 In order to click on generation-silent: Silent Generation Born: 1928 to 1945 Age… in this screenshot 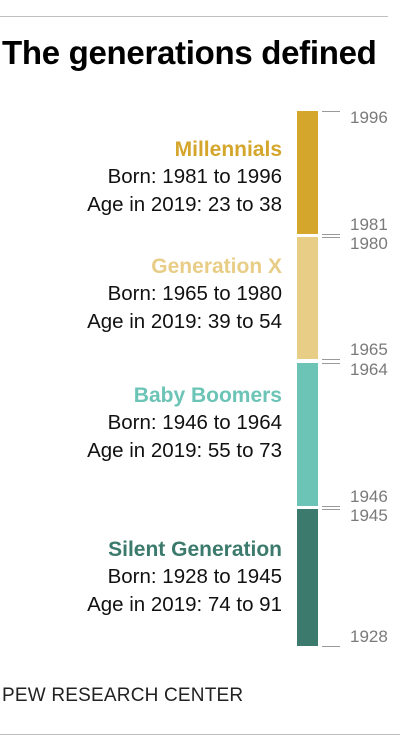, I will do `click(184, 578)`.